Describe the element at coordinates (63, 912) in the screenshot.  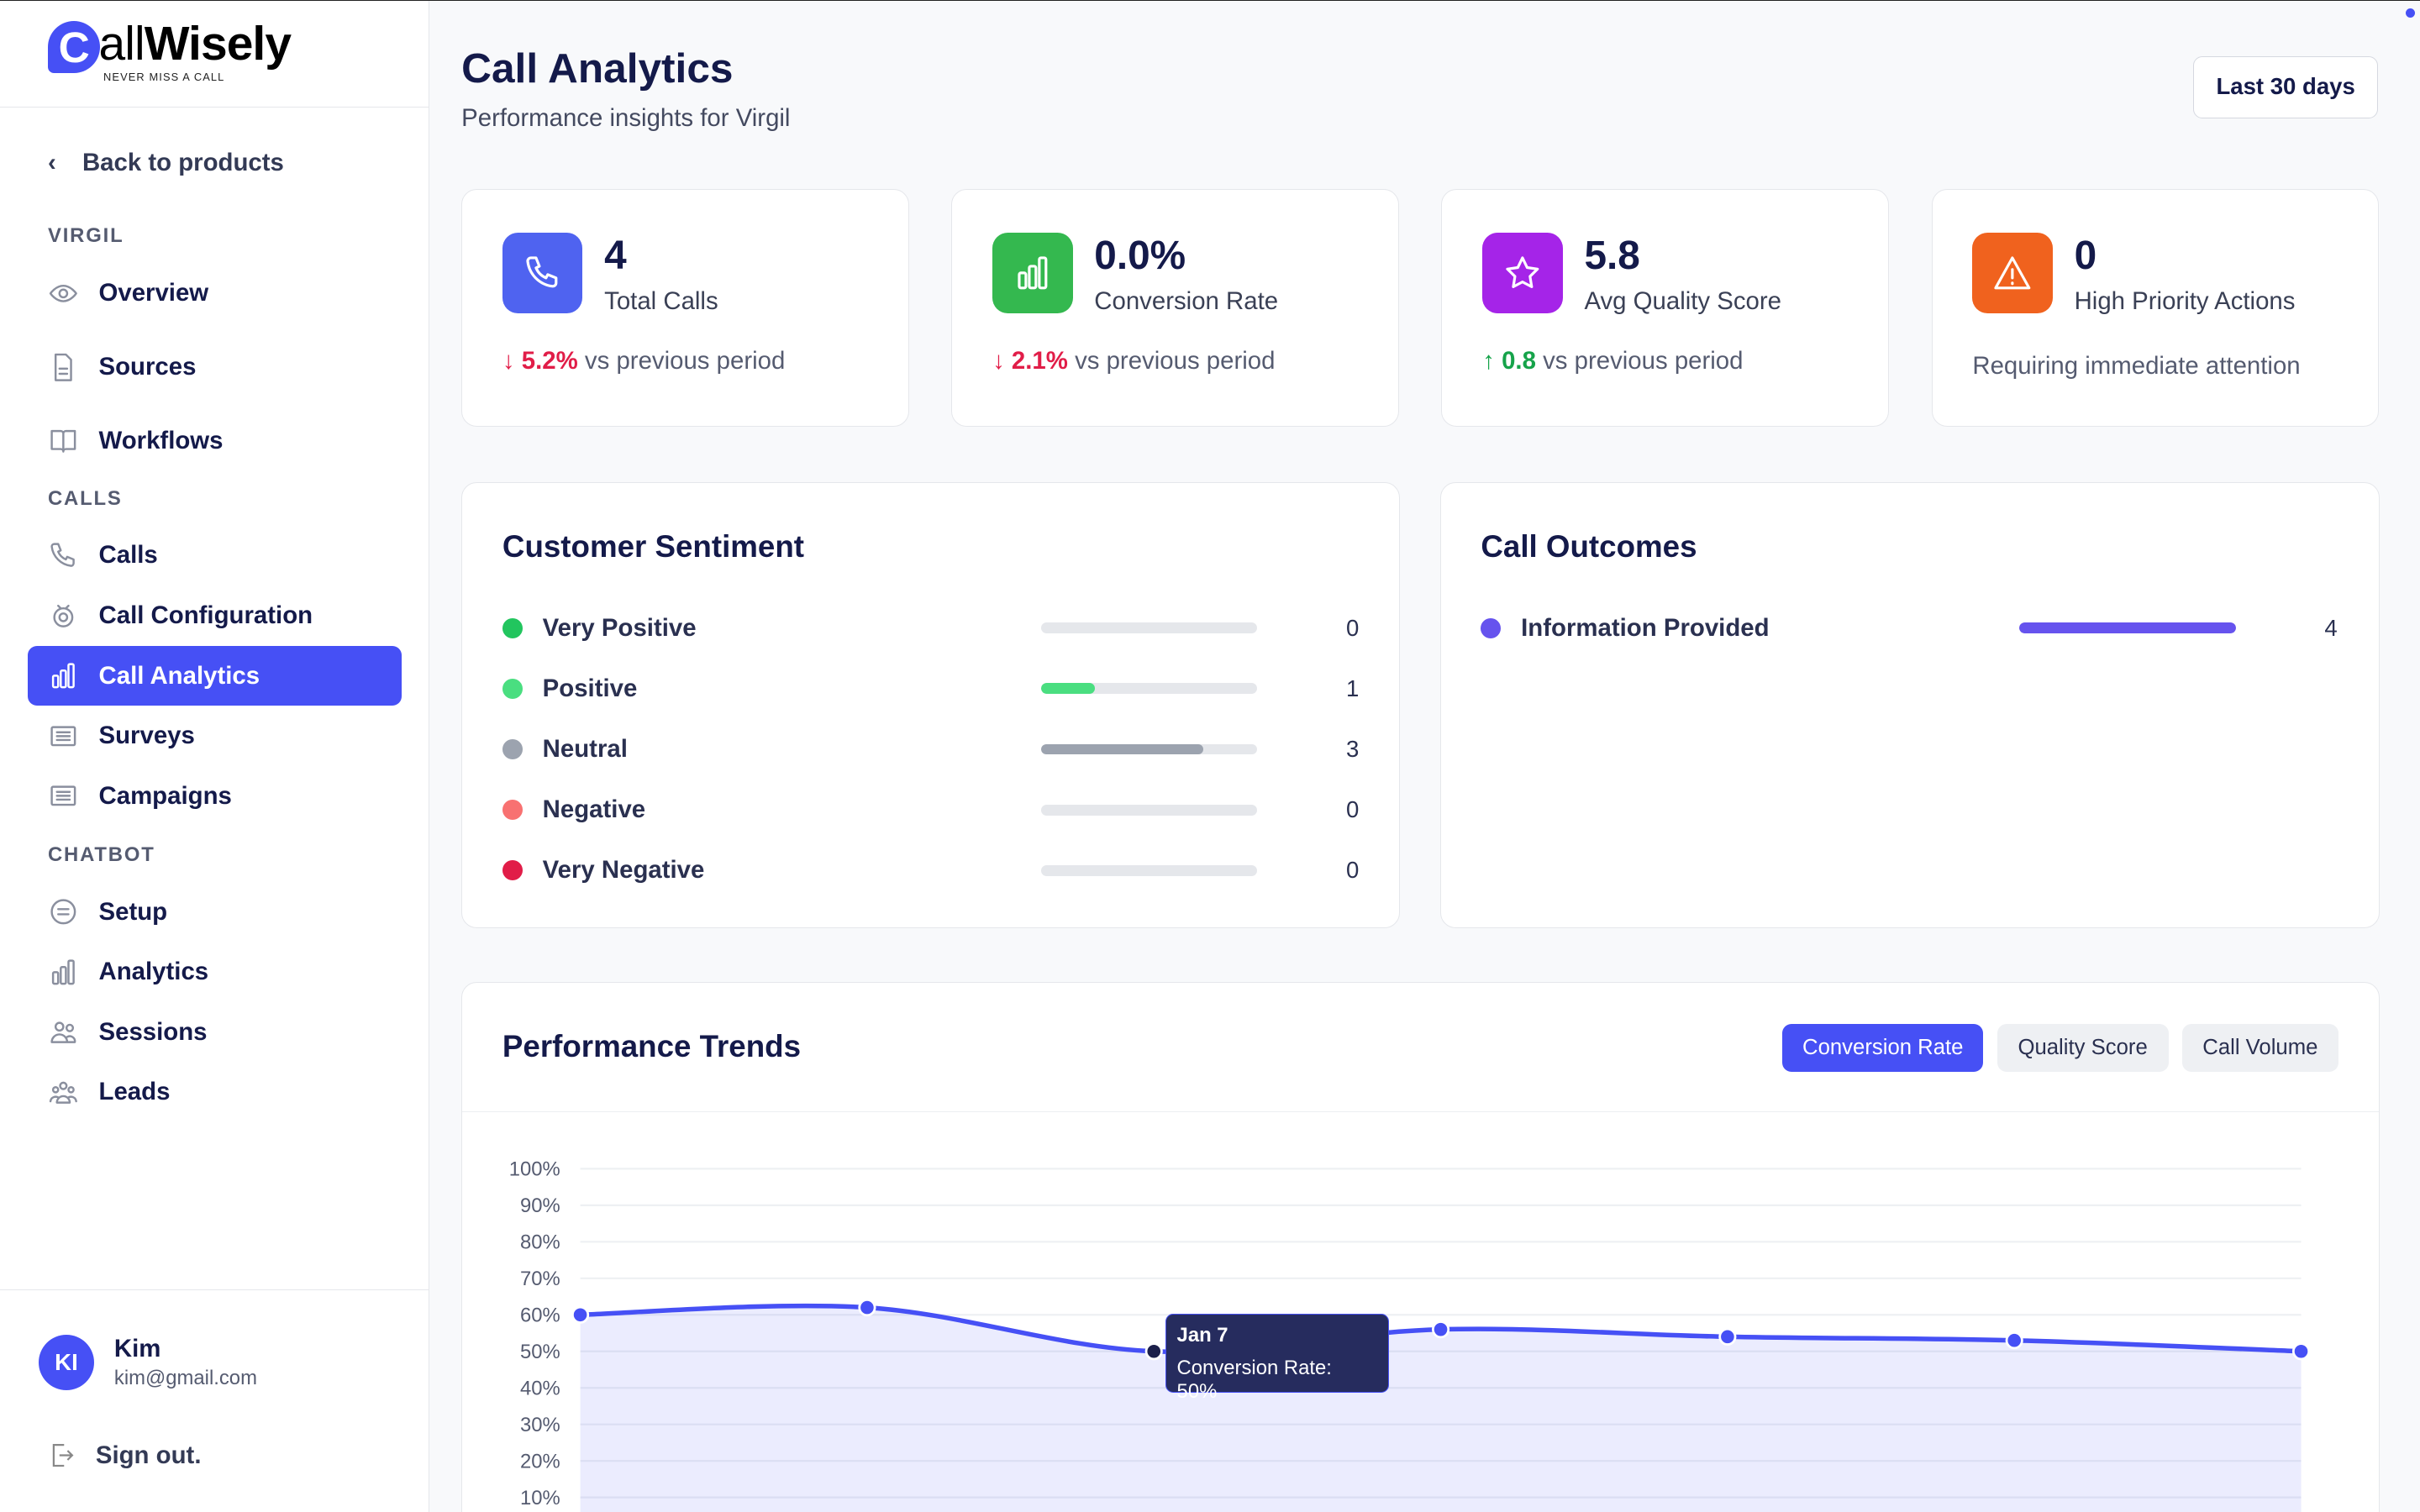
I see `chat-icon` at that location.